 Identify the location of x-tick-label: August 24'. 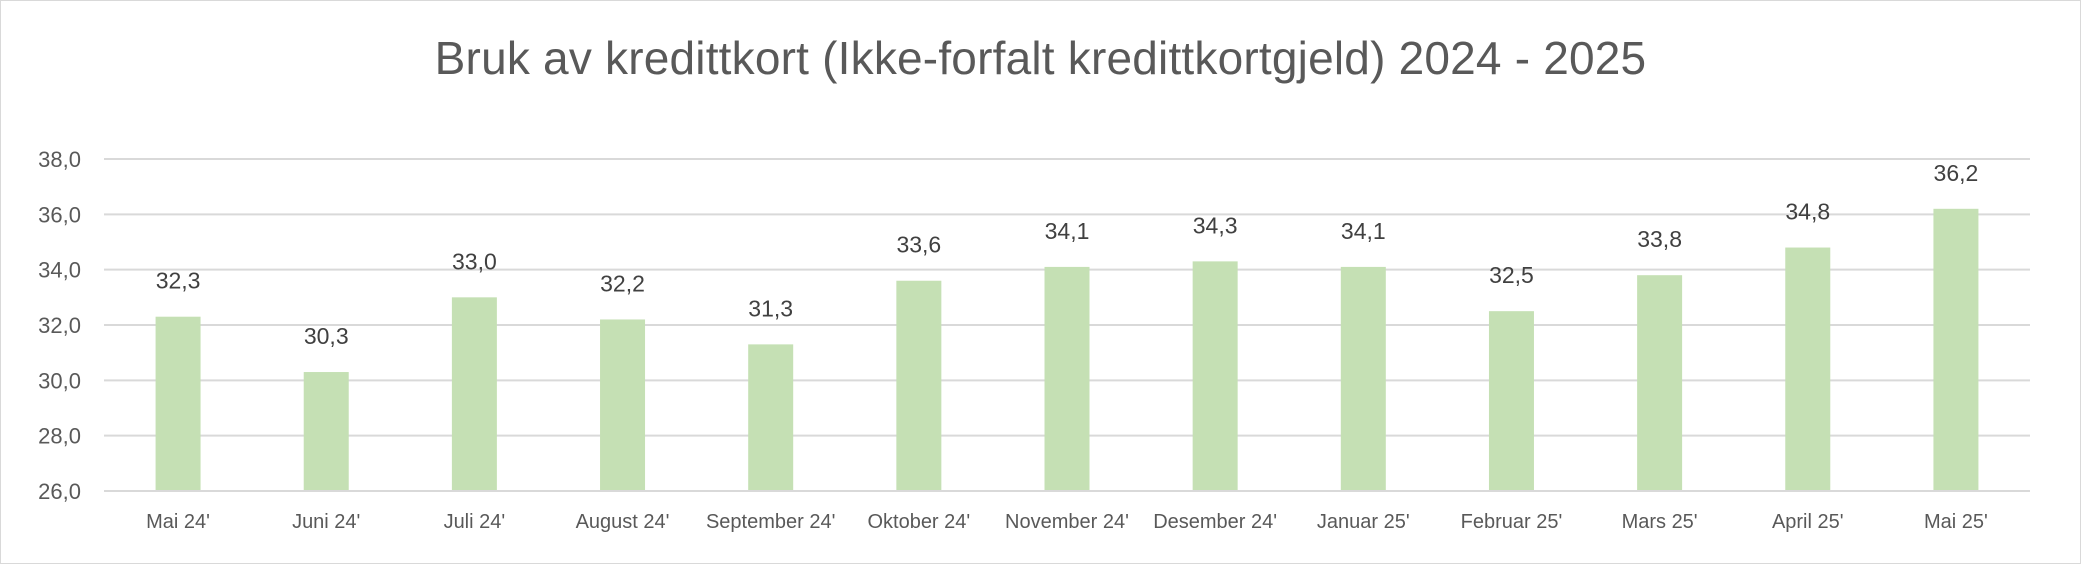
(623, 522).